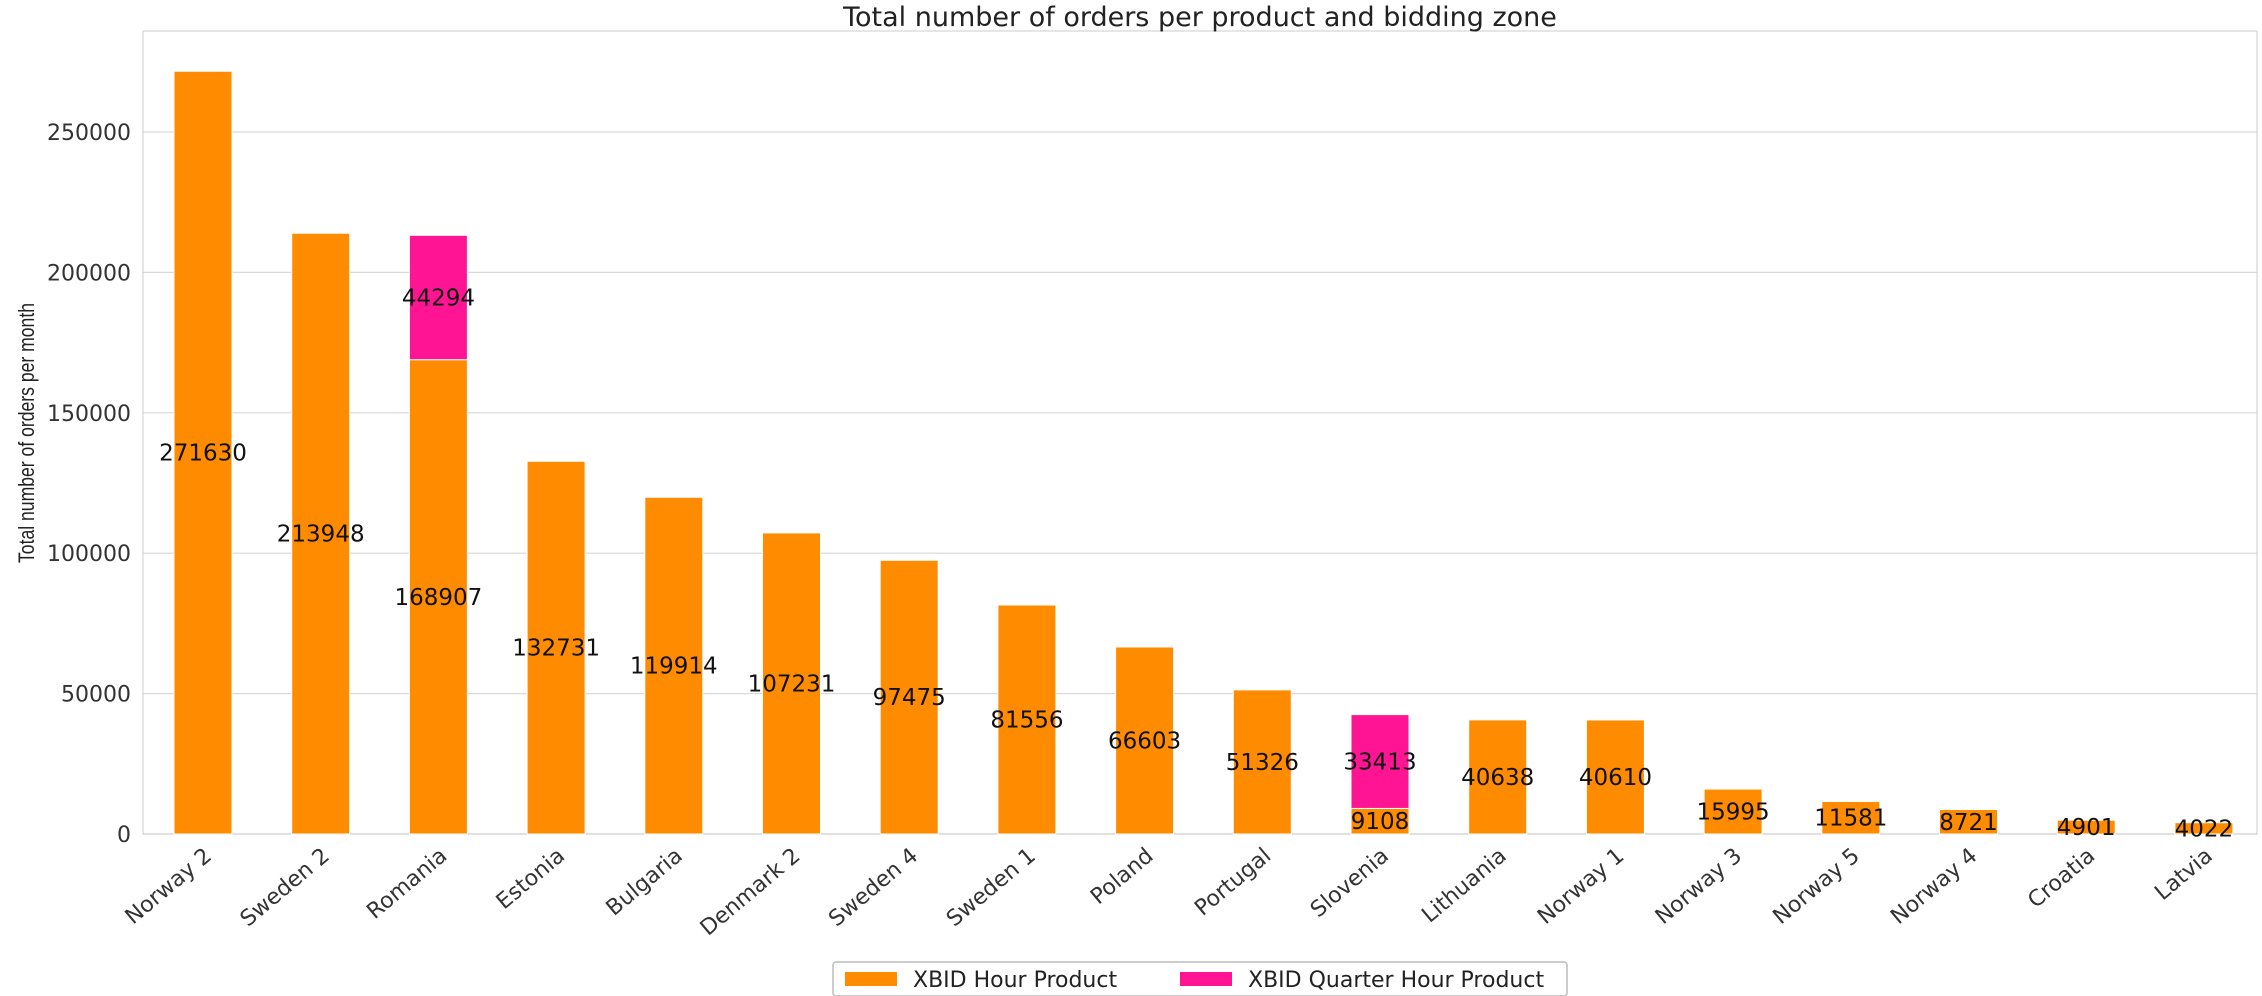 This screenshot has width=2262, height=996. I want to click on bar-value-label: 213948, so click(321, 535).